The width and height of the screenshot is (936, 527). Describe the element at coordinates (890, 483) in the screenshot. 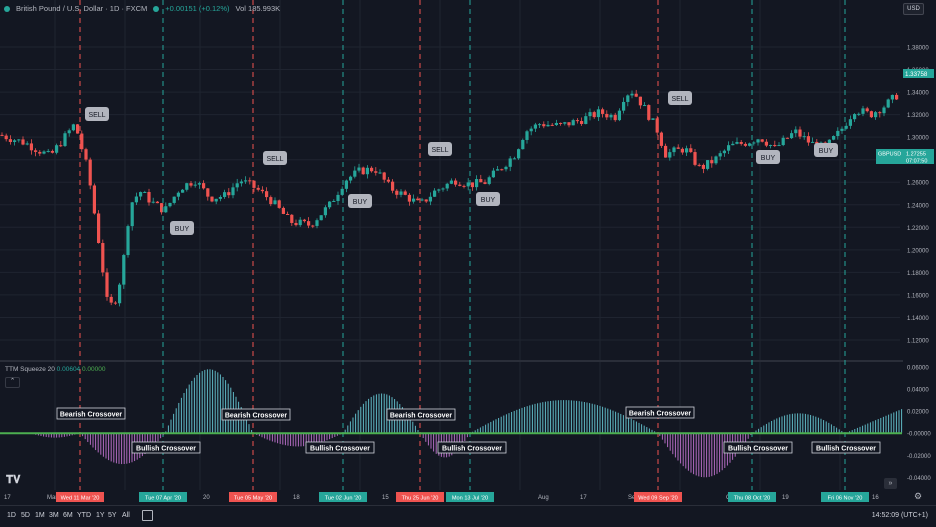

I see `scroll-right-icon: »` at that location.